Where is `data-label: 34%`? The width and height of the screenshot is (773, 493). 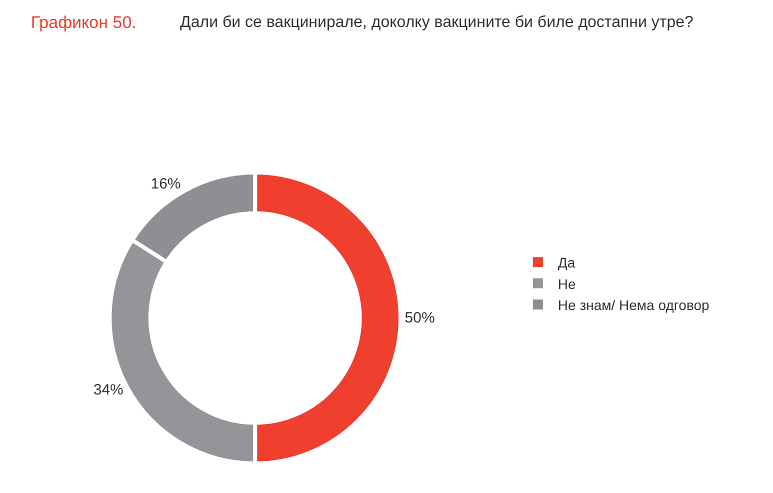
data-label: 34% is located at coordinates (108, 390).